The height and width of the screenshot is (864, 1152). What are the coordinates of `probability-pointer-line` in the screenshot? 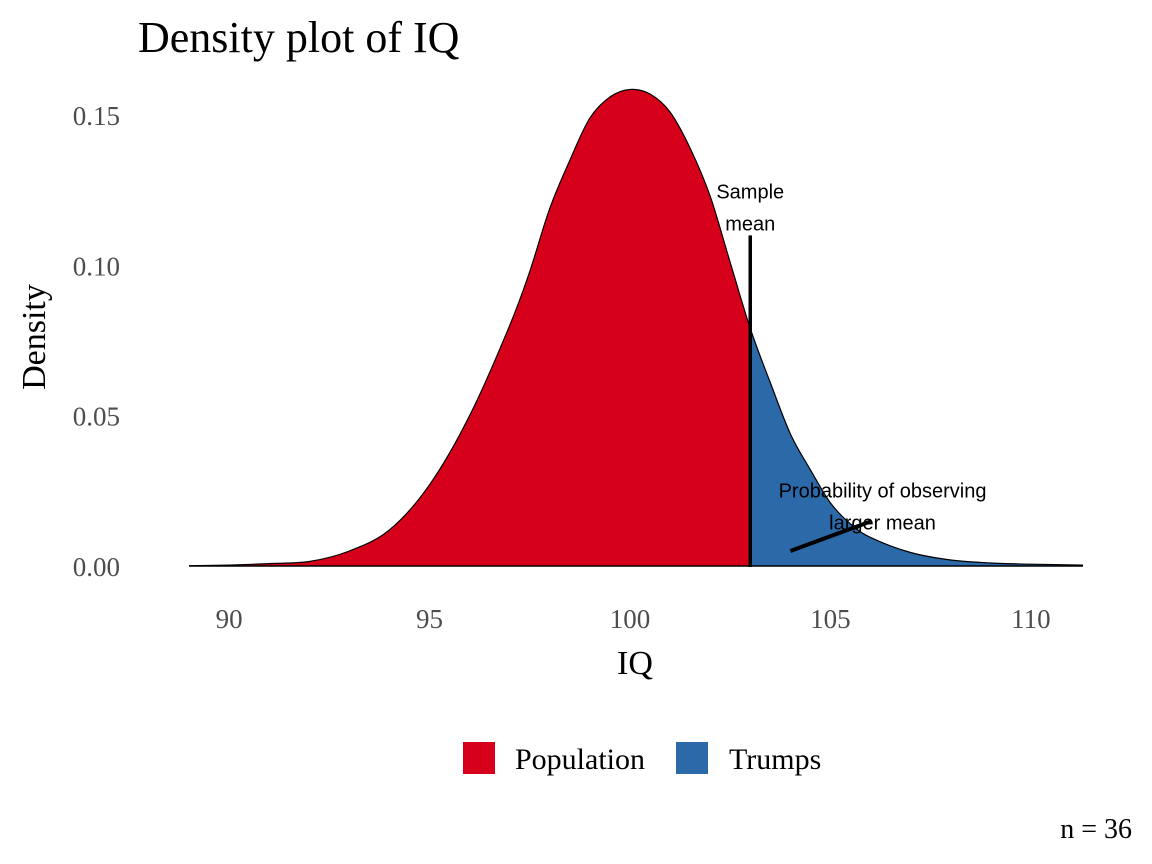 It's located at (830, 536).